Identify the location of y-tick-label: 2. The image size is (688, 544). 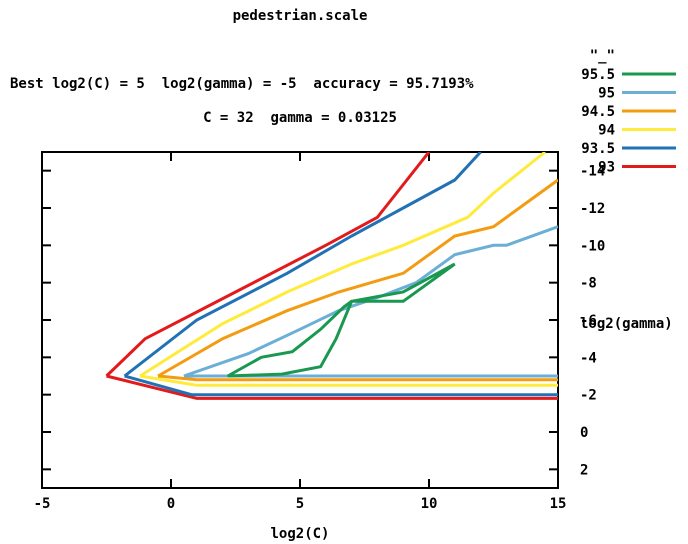
(584, 470).